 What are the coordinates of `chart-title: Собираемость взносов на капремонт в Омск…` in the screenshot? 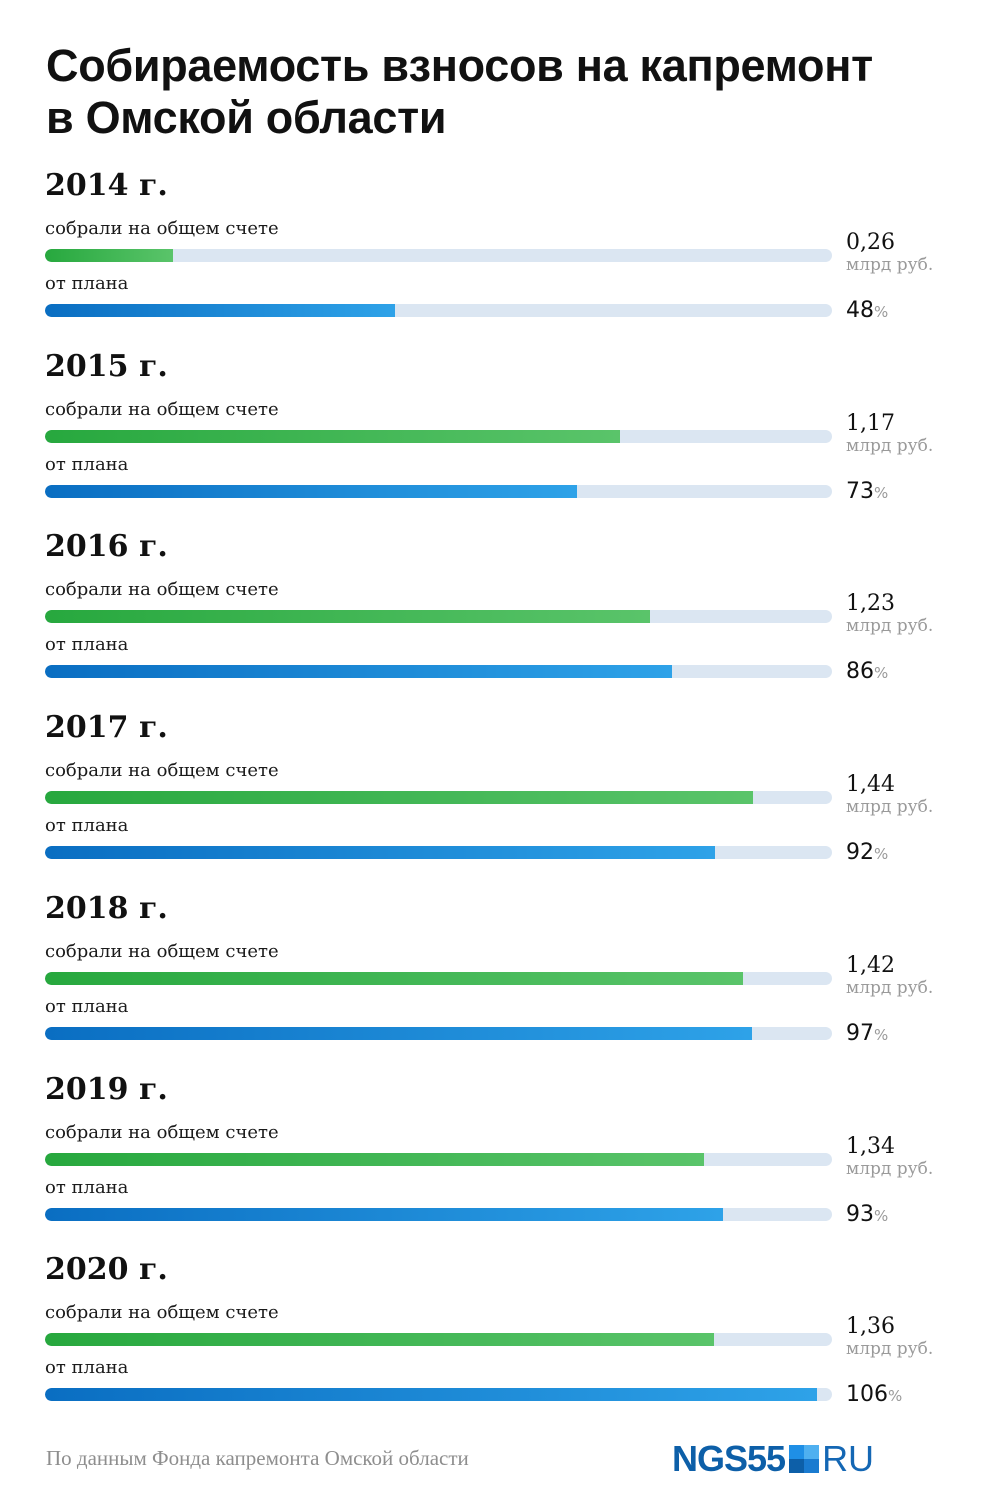 It's located at (506, 92).